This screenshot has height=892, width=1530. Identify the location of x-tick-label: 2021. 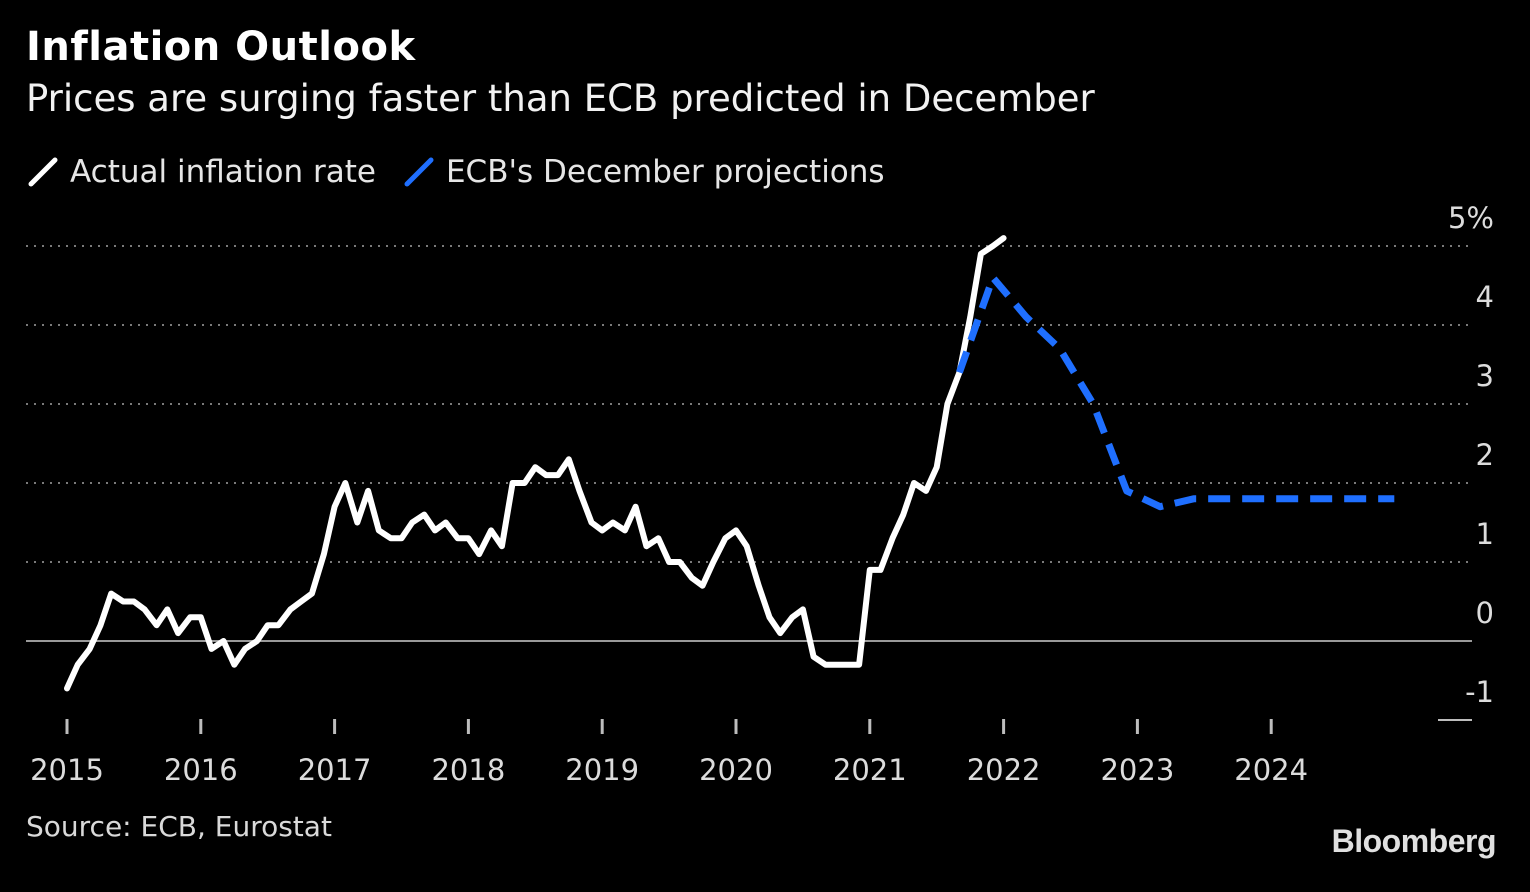
(870, 770).